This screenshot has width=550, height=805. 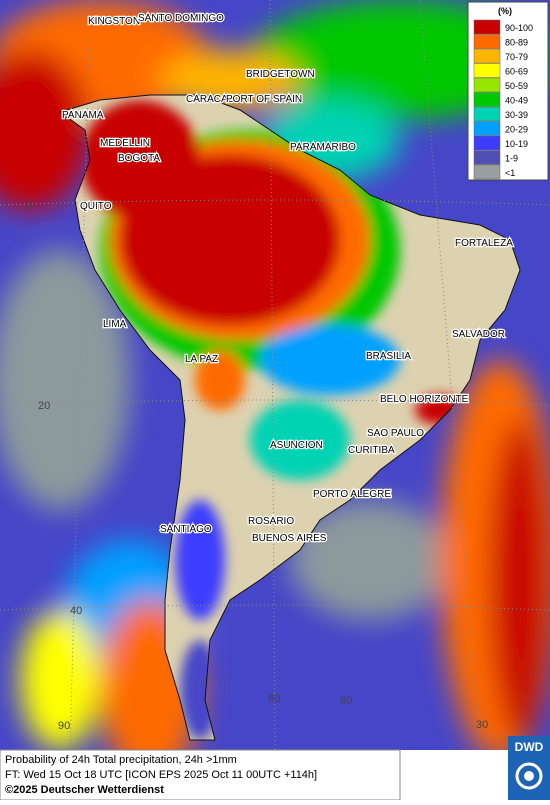 What do you see at coordinates (371, 450) in the screenshot?
I see `city-label: CURITIBA` at bounding box center [371, 450].